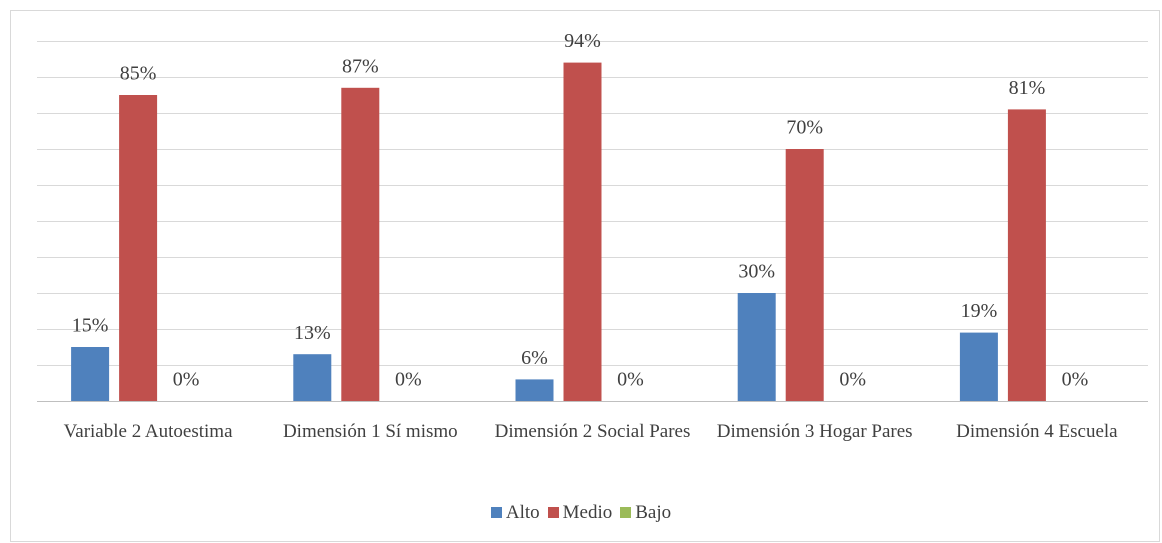  Describe the element at coordinates (90, 326) in the screenshot. I see `data-label: 15%` at that location.